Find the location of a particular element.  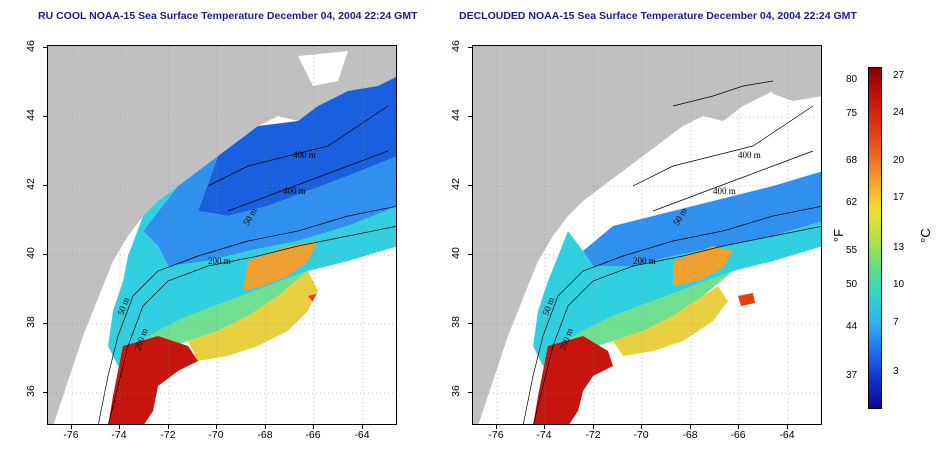

sst-cyan is located at coordinates (677, 293).